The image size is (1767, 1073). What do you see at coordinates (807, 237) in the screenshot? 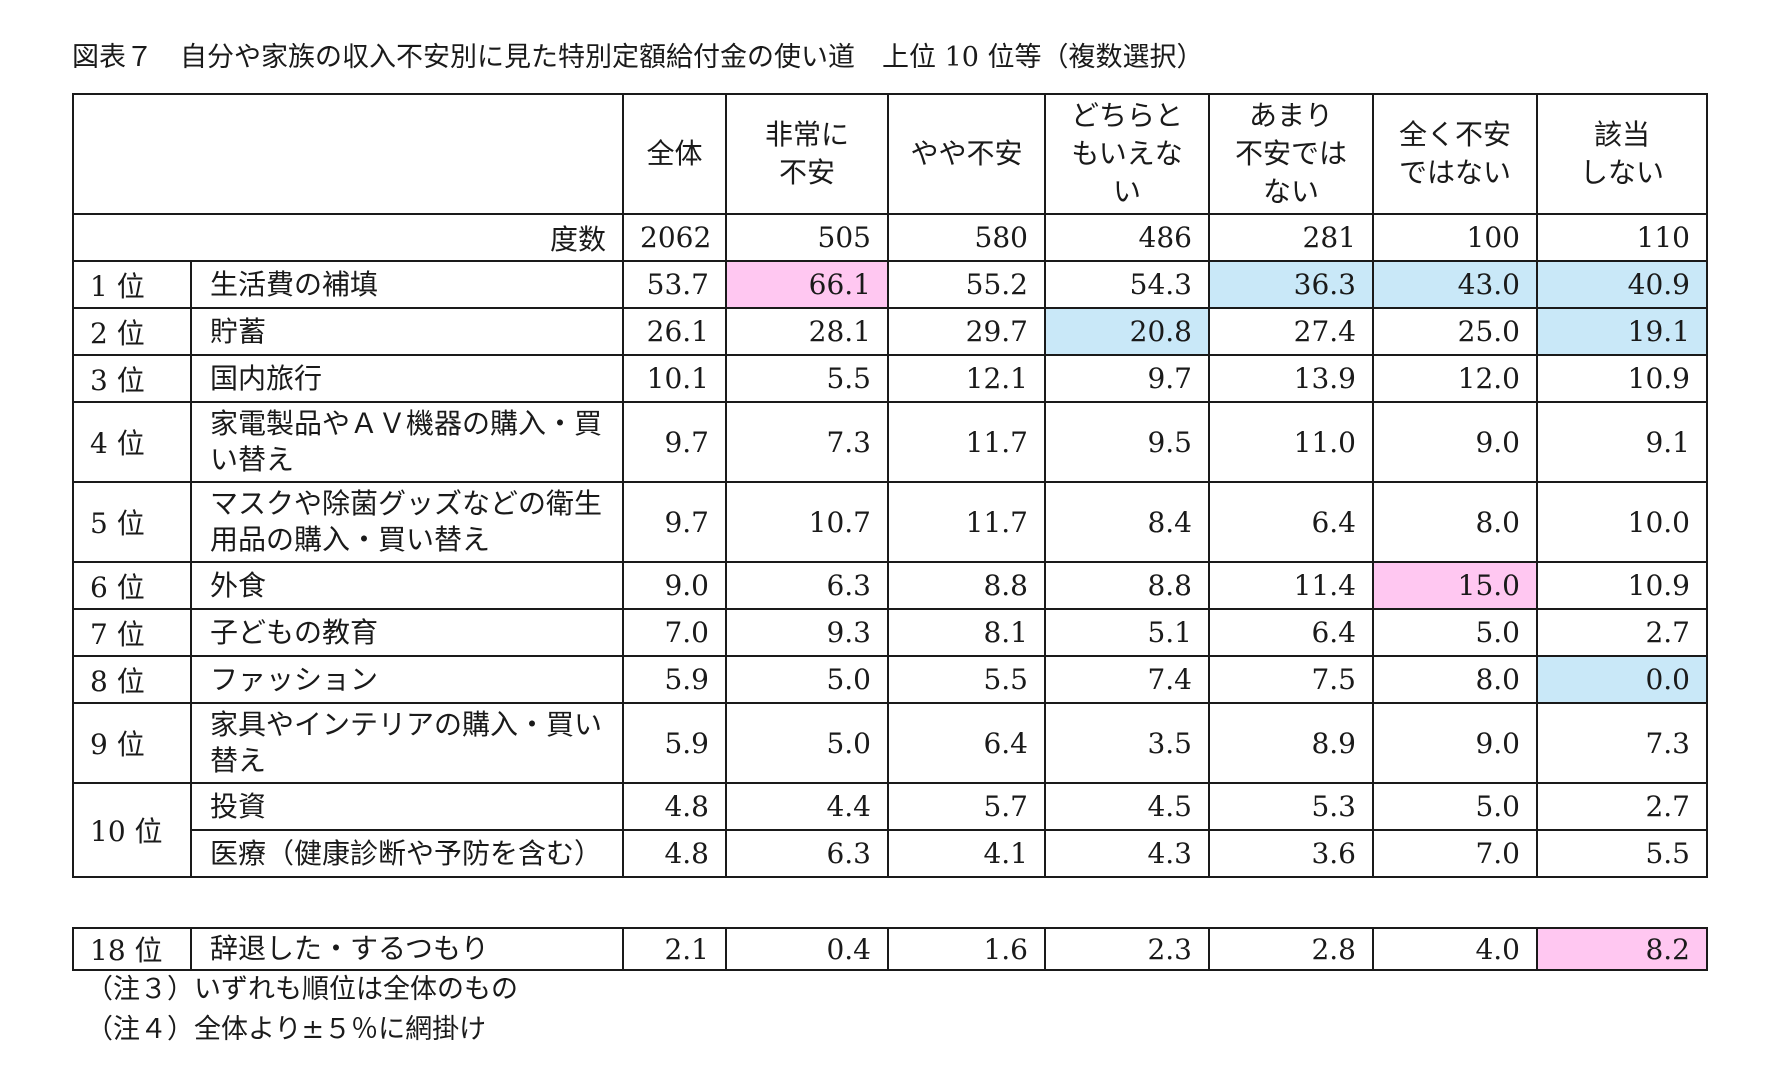
I see `n-value: 505` at bounding box center [807, 237].